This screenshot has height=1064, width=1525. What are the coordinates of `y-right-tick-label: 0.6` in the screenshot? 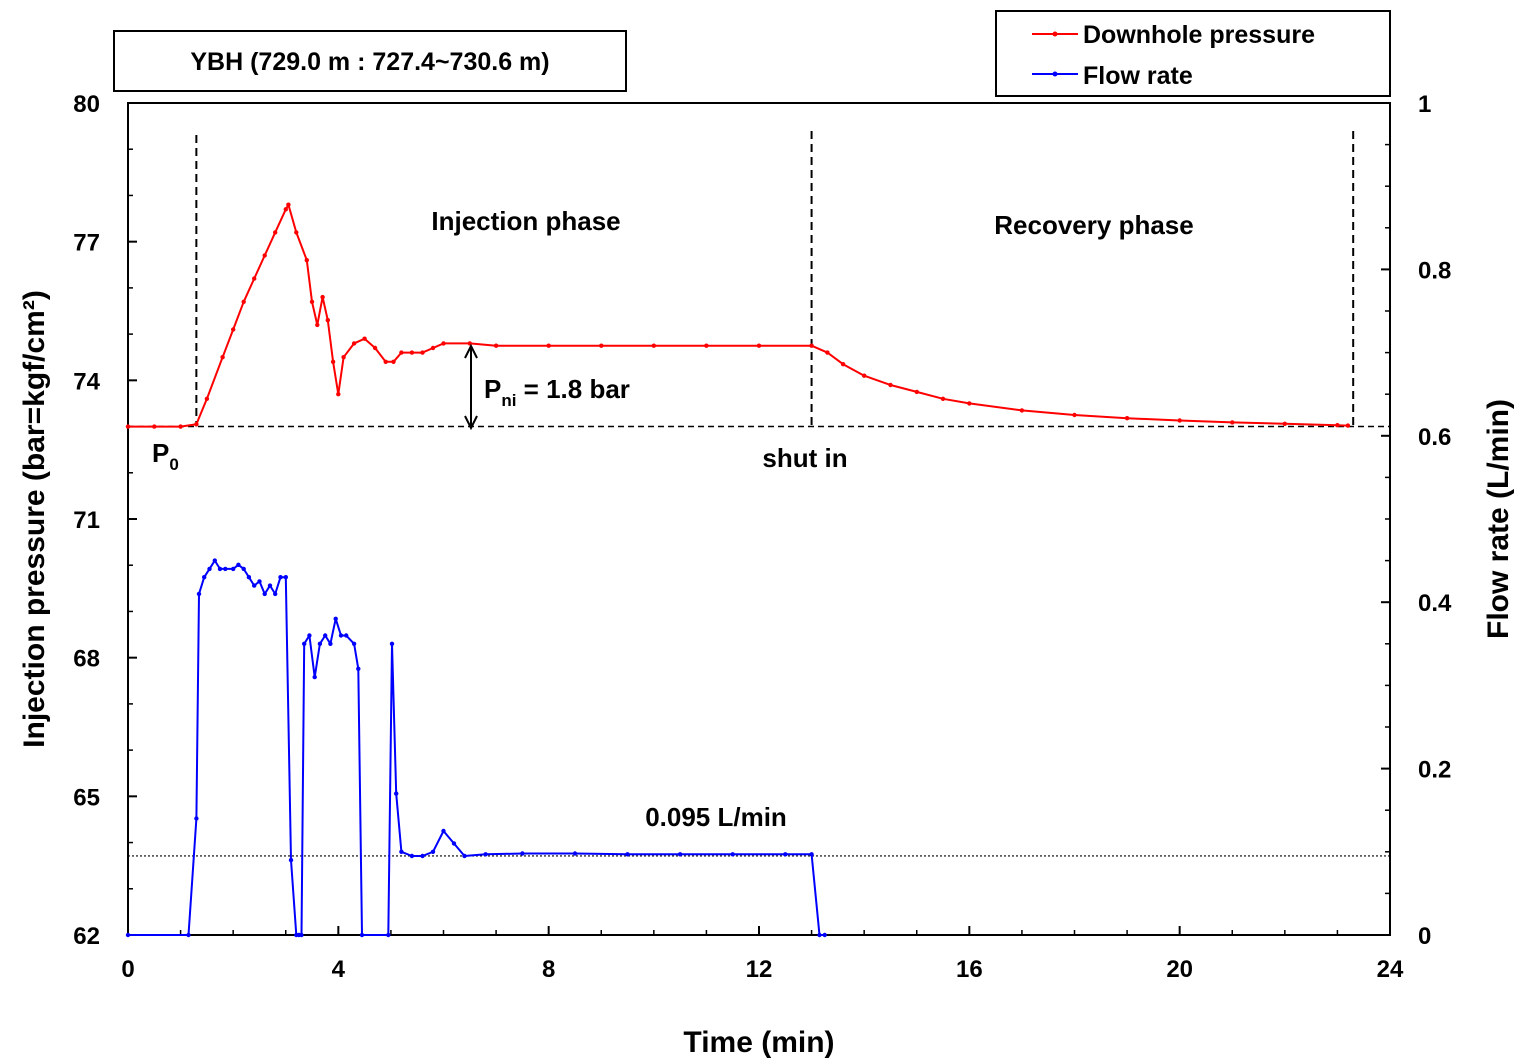 It's located at (1434, 437).